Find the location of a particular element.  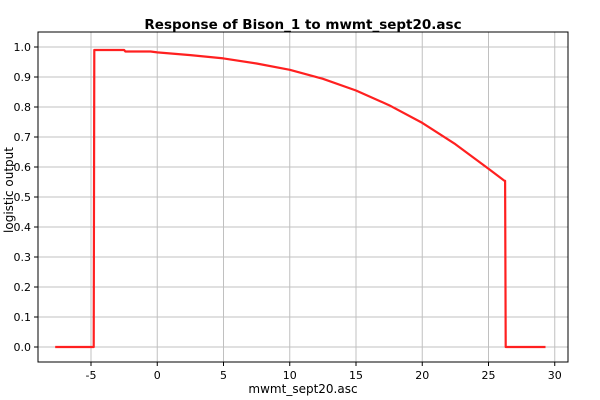

y-tick-label: 0.2 is located at coordinates (23, 287).